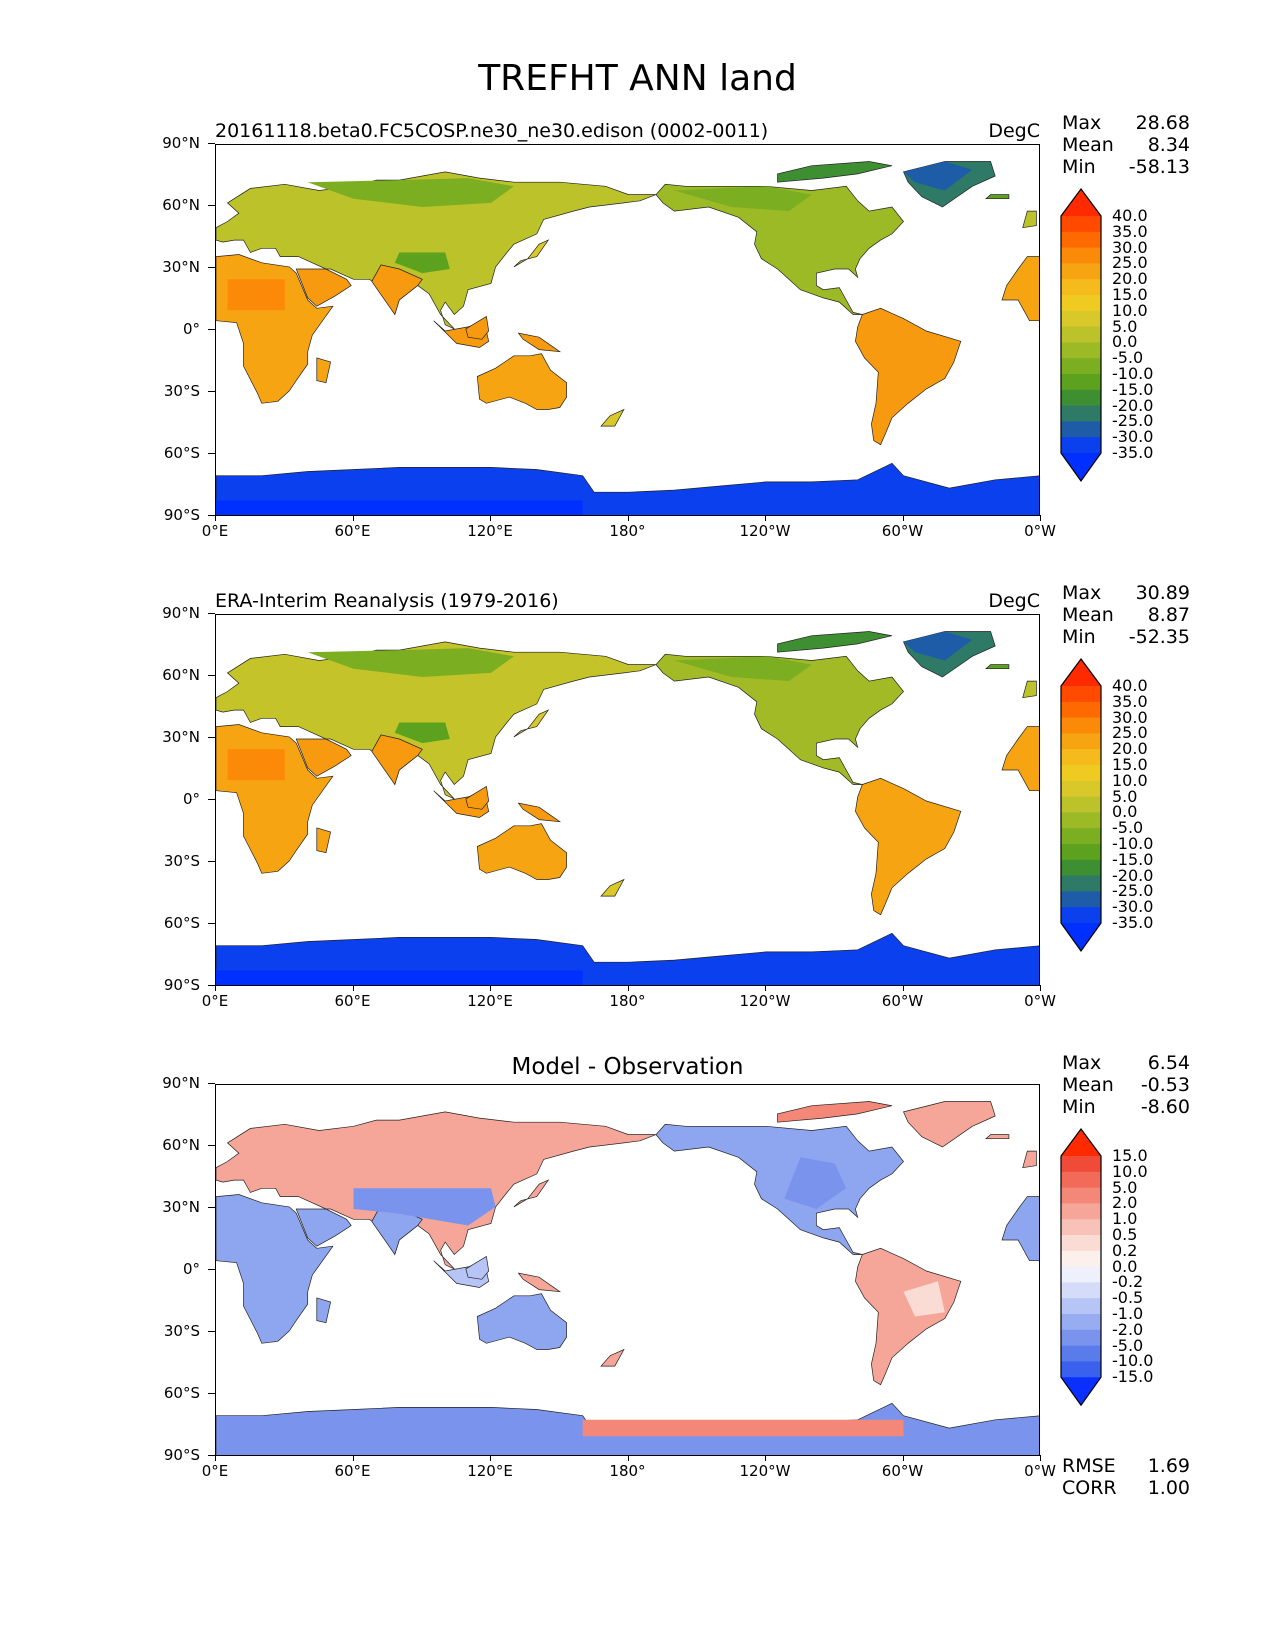 The image size is (1275, 1650). What do you see at coordinates (938, 646) in the screenshot?
I see `greenland-interior` at bounding box center [938, 646].